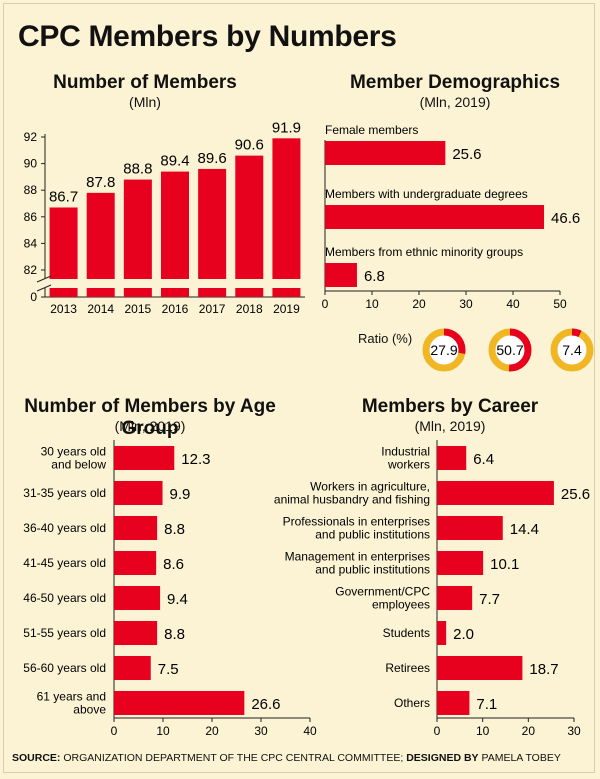  I want to click on career-x-tick-label: 30, so click(574, 731).